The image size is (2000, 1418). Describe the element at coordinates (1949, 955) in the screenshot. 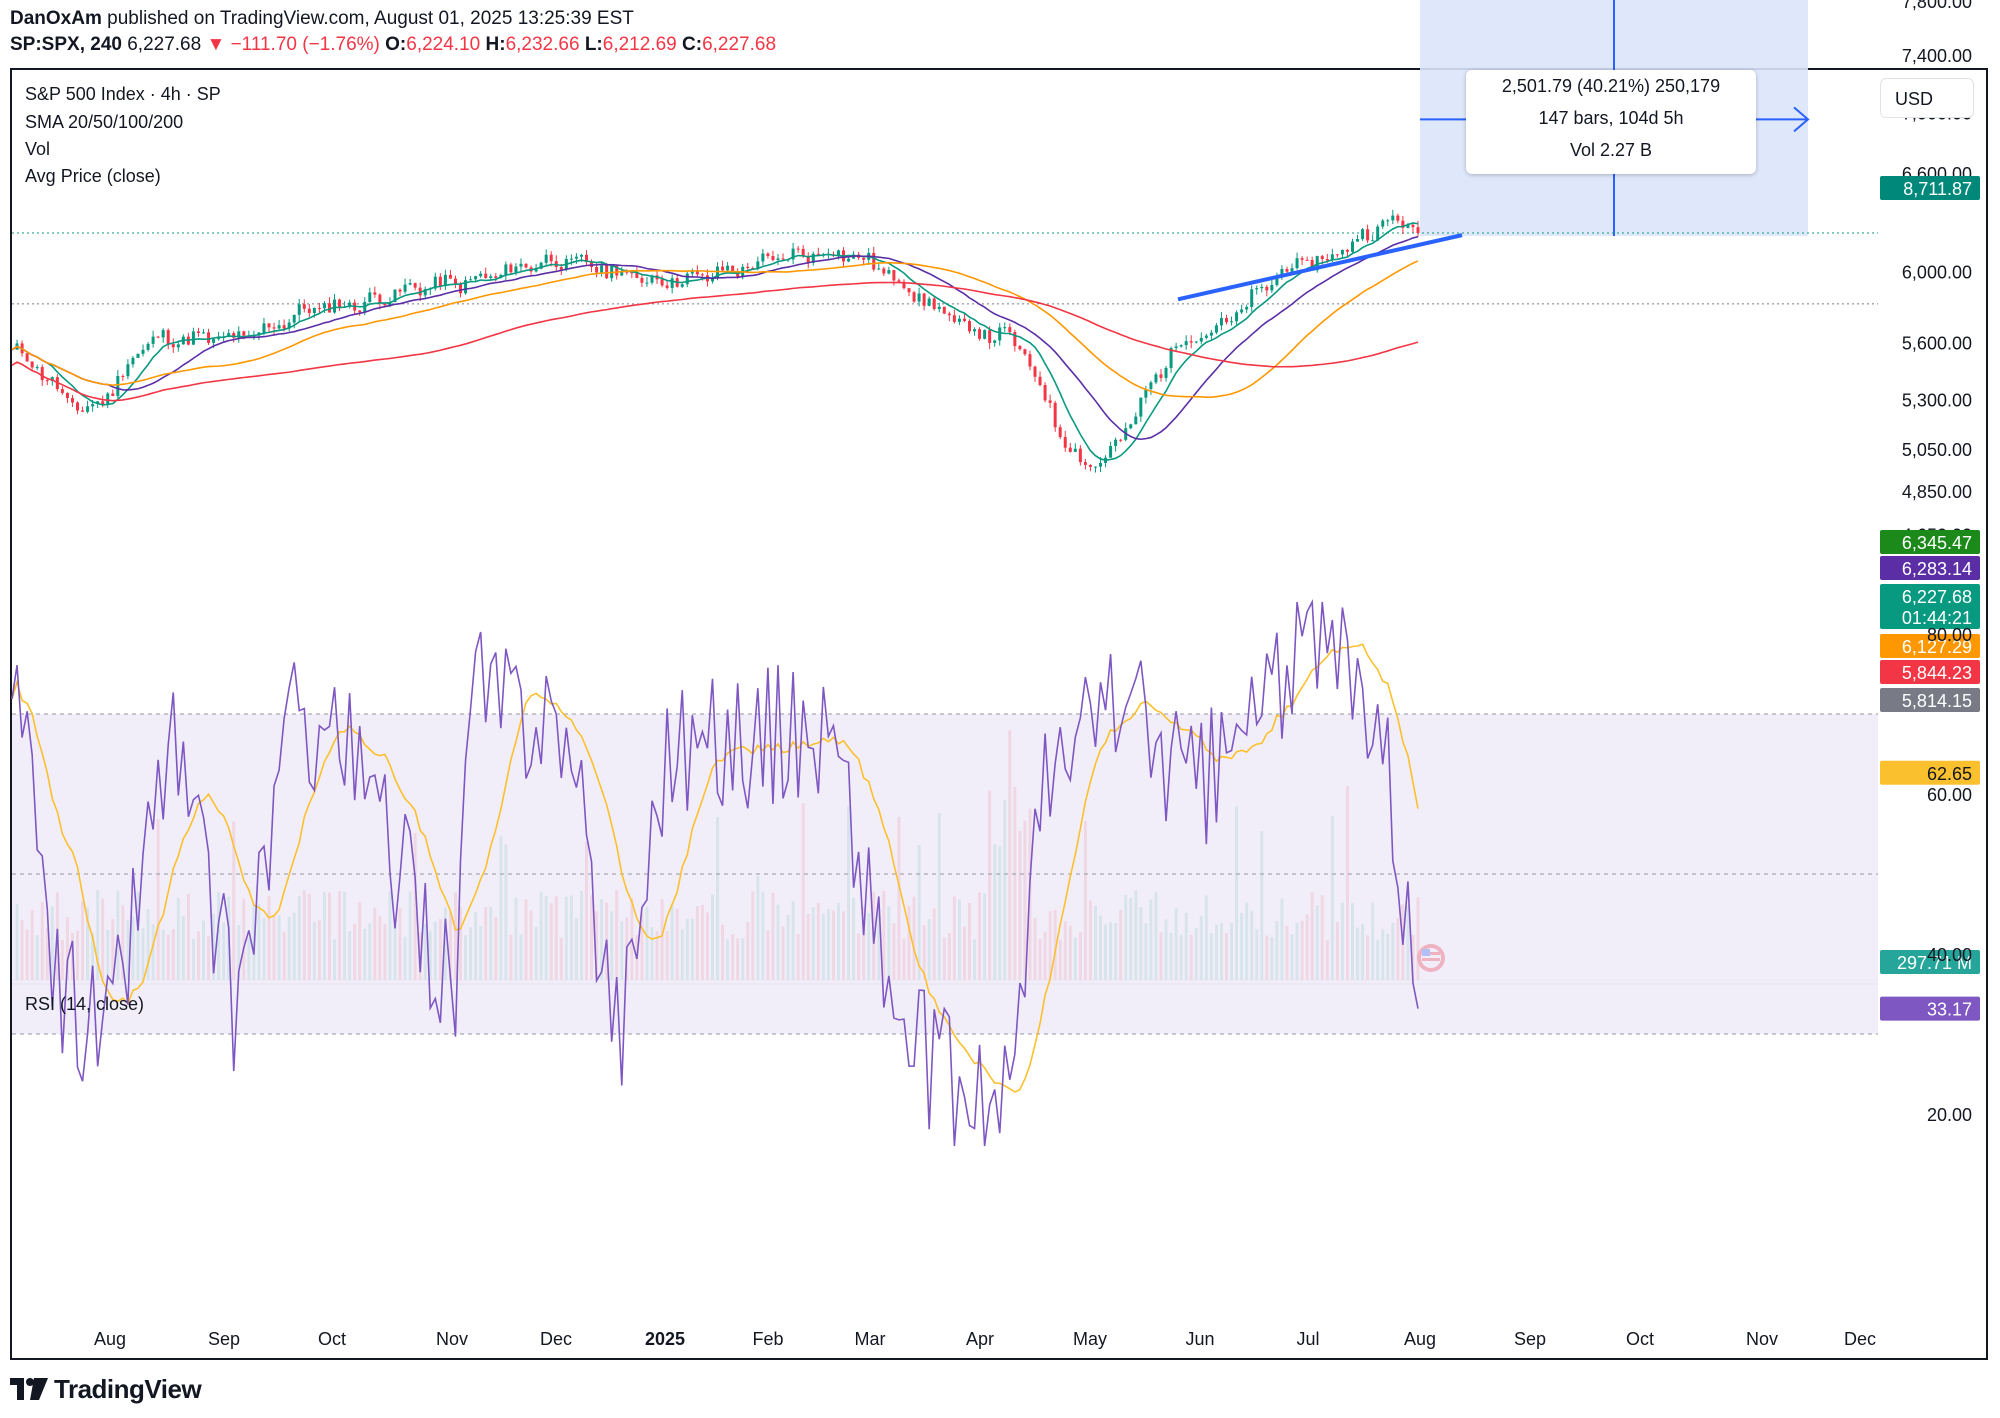

I see `rsi-tick-label: 40.00` at that location.